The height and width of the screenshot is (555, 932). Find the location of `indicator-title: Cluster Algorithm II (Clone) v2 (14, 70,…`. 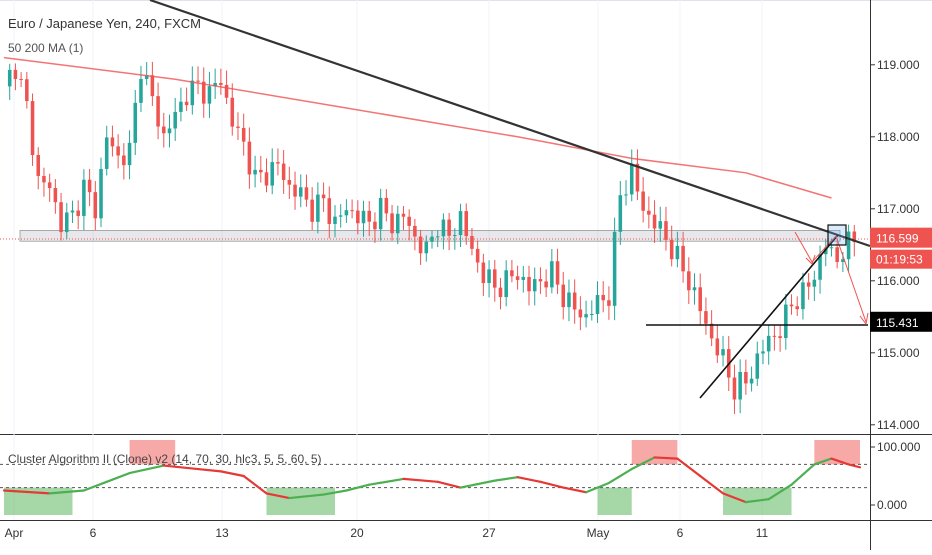

indicator-title: Cluster Algorithm II (Clone) v2 (14, 70,… is located at coordinates (165, 459).